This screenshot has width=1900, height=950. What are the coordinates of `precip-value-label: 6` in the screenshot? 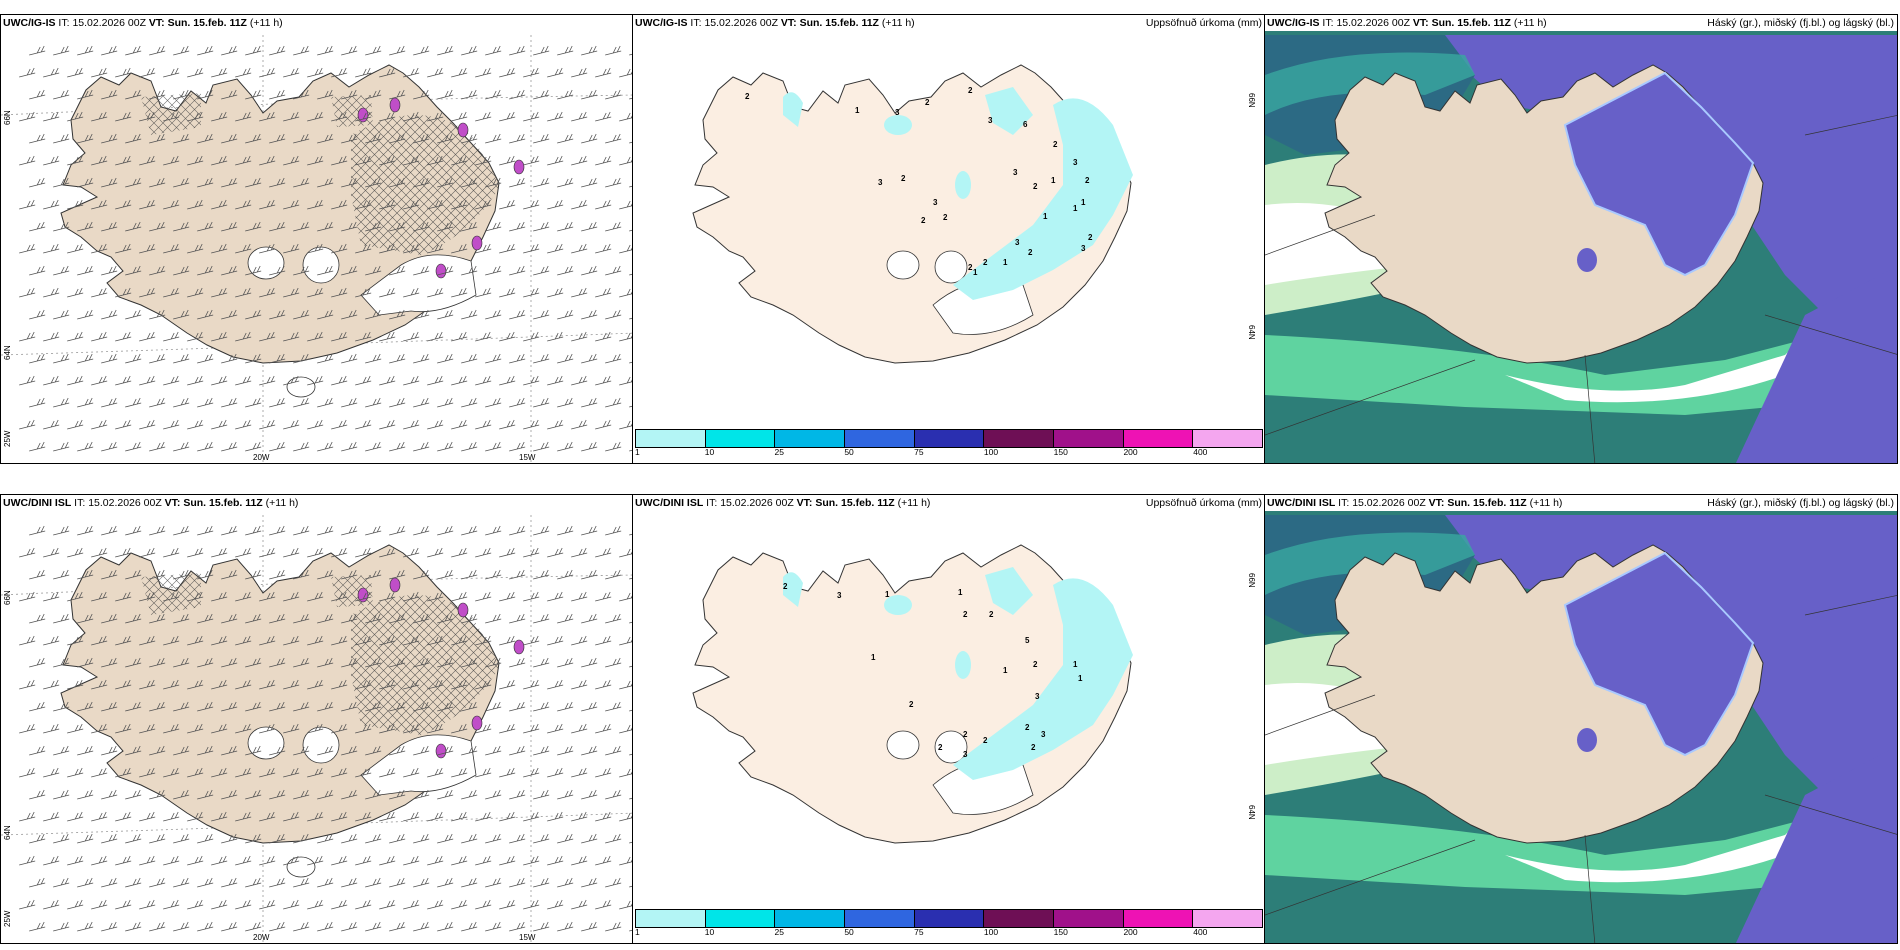 It's located at (1025, 124).